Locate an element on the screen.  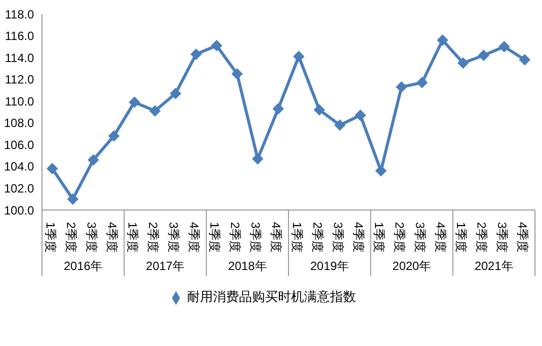
text: 2020年 is located at coordinates (412, 266).